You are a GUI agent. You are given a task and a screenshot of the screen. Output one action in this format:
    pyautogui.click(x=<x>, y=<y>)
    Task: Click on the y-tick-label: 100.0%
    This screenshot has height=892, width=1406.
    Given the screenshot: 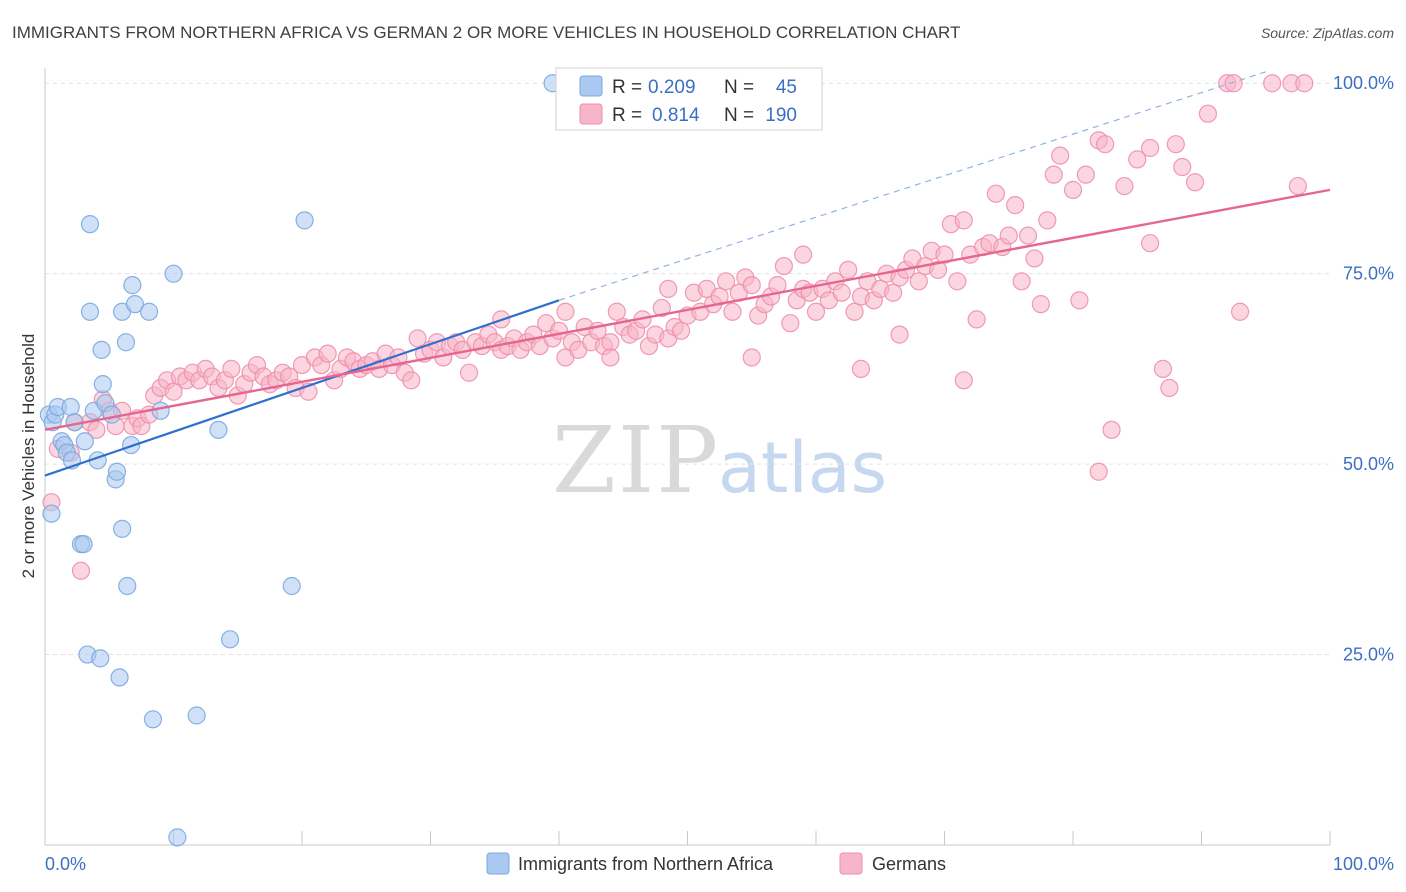 What is the action you would take?
    pyautogui.click(x=1363, y=83)
    